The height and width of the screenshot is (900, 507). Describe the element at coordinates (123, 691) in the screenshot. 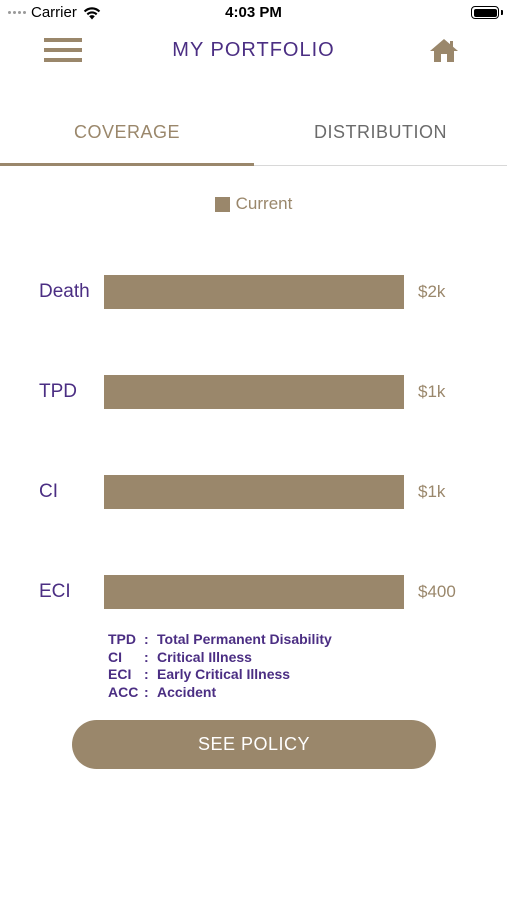

I see `glossary-abbreviation: ACC` at that location.